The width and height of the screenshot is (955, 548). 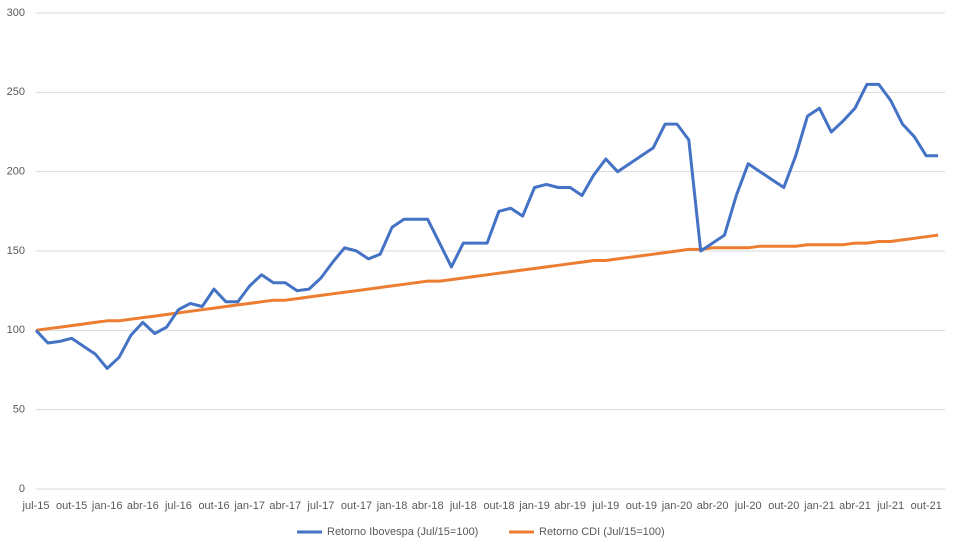 What do you see at coordinates (356, 506) in the screenshot?
I see `x-tick-label: out-17` at bounding box center [356, 506].